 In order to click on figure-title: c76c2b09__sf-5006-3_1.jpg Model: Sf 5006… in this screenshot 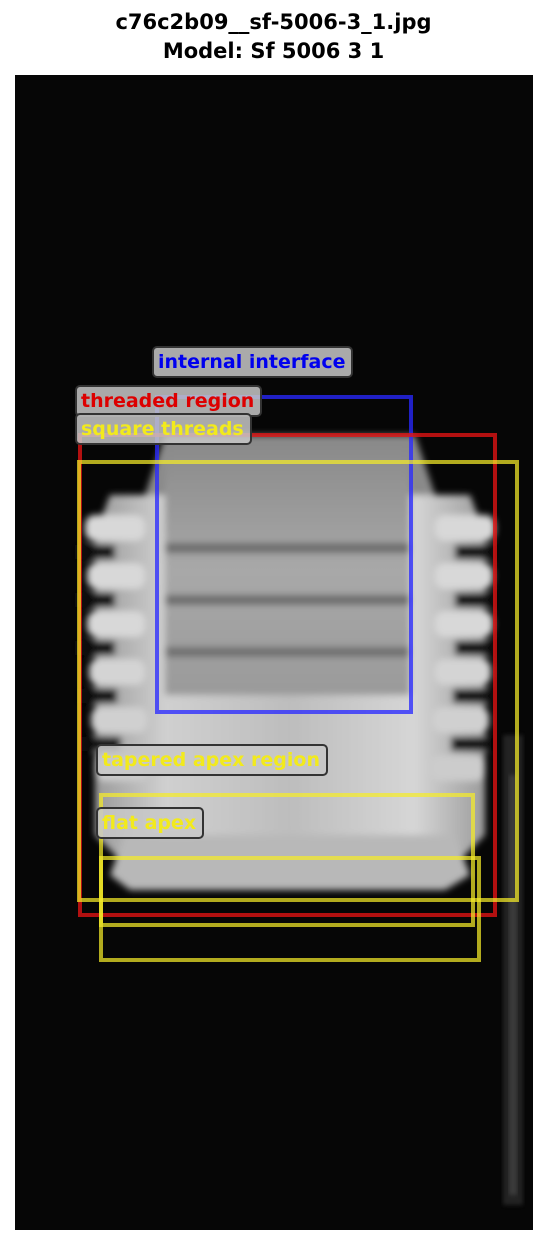, I will do `click(273, 37)`.